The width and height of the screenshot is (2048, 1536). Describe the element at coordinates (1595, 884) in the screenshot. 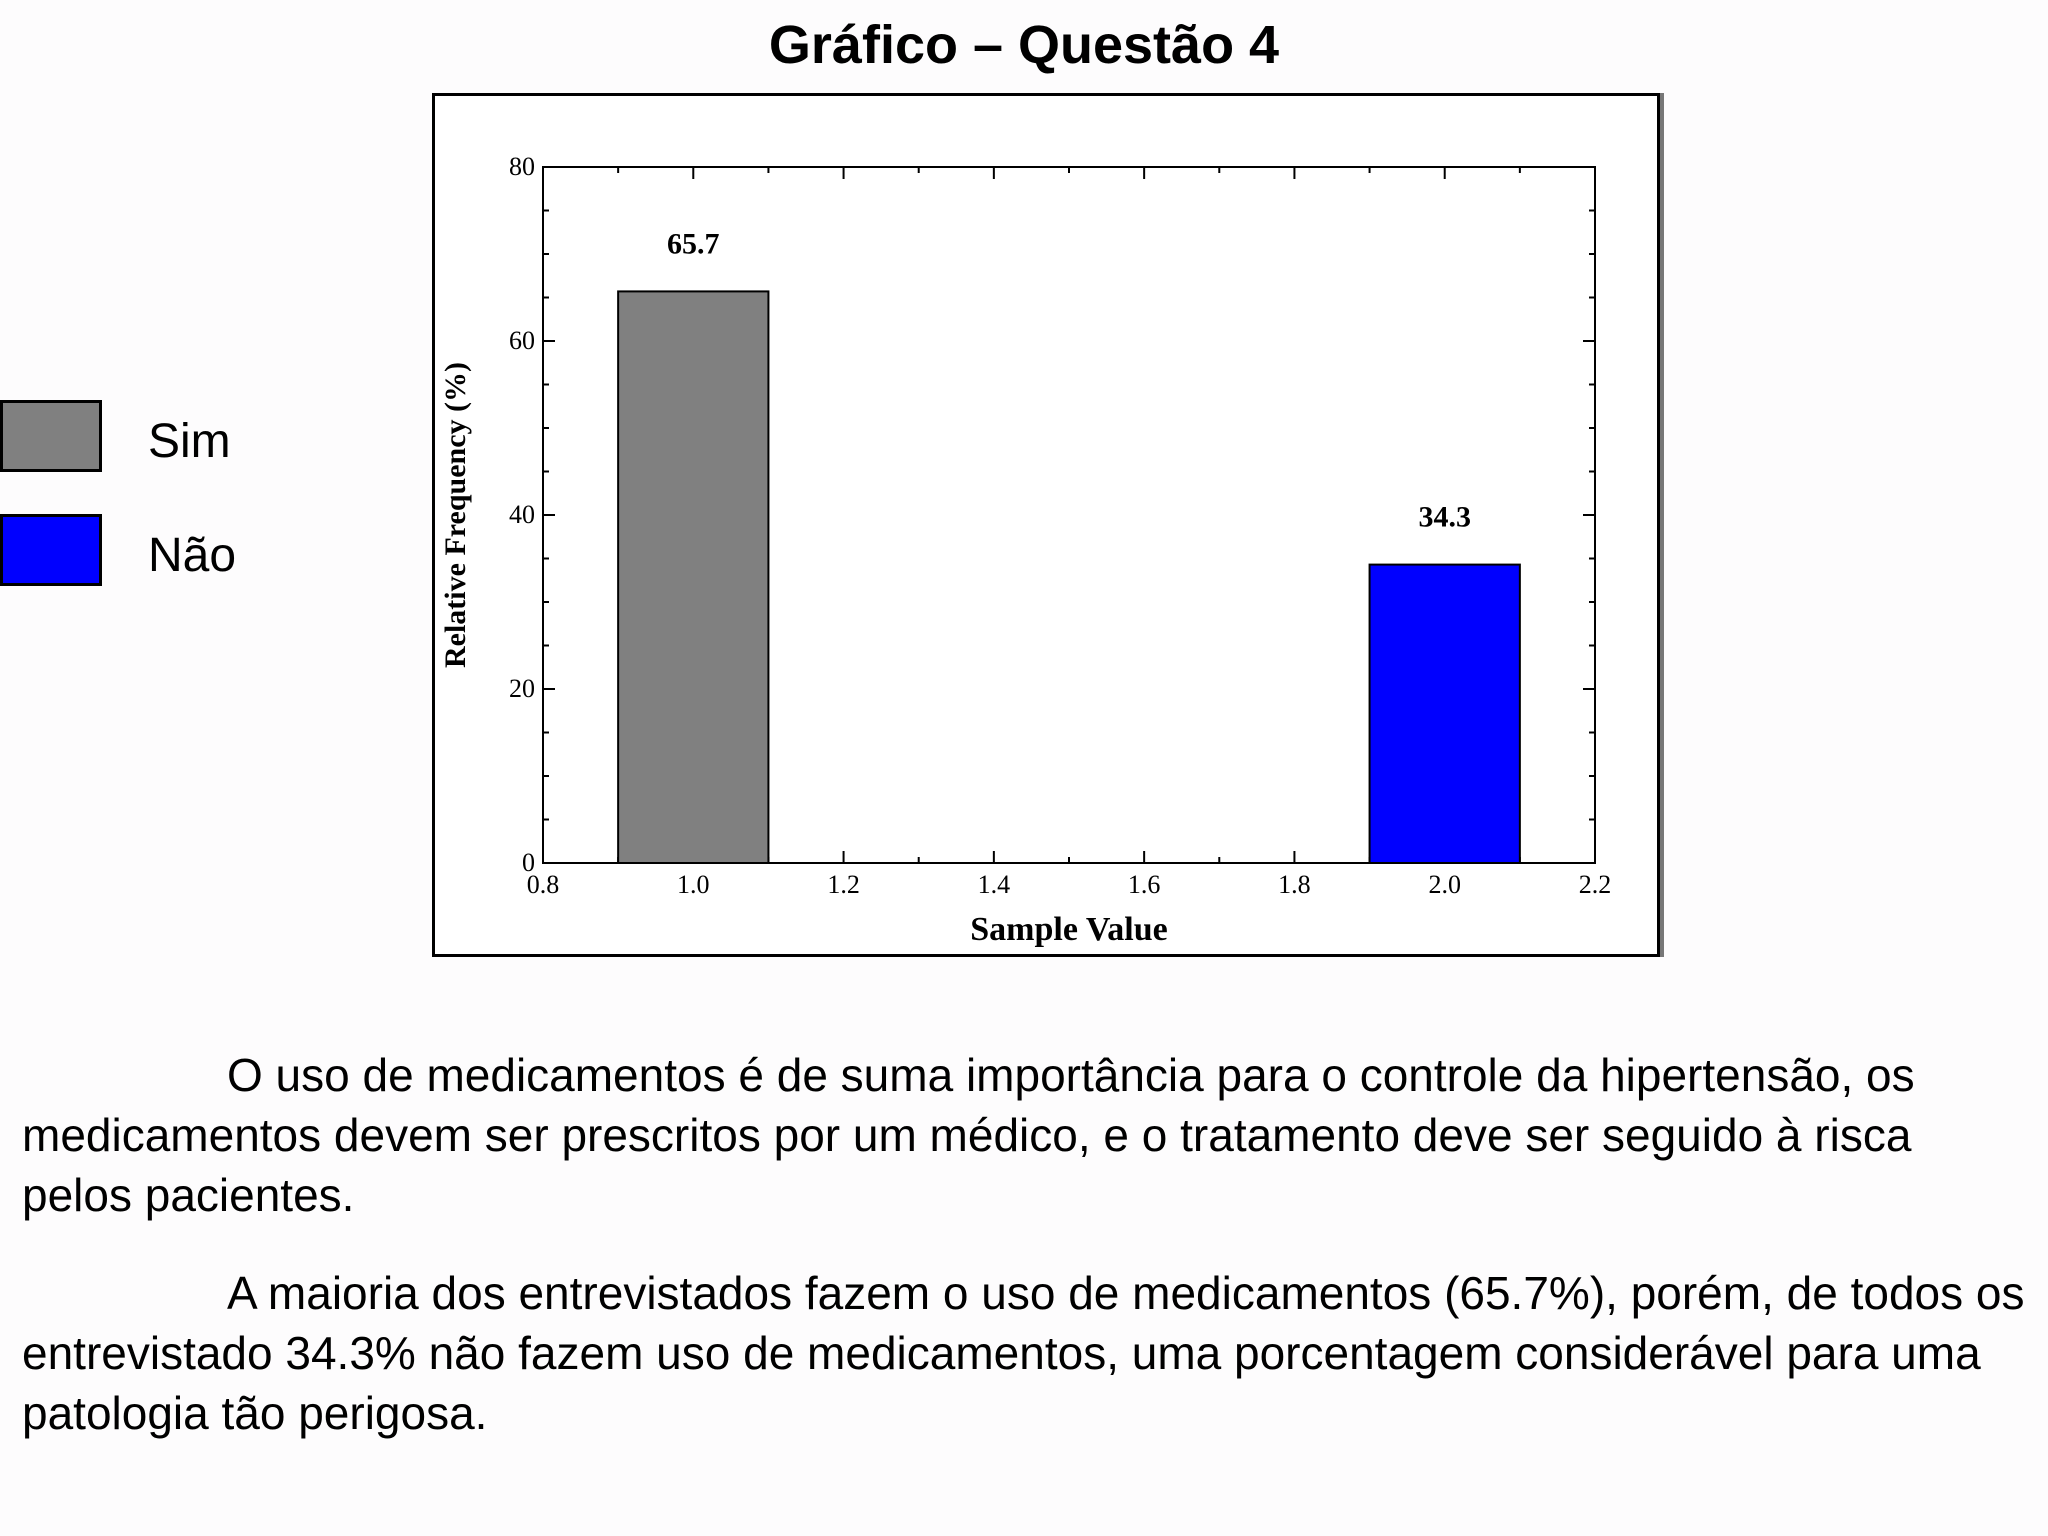

I see `x-tick-label: 2.2` at that location.